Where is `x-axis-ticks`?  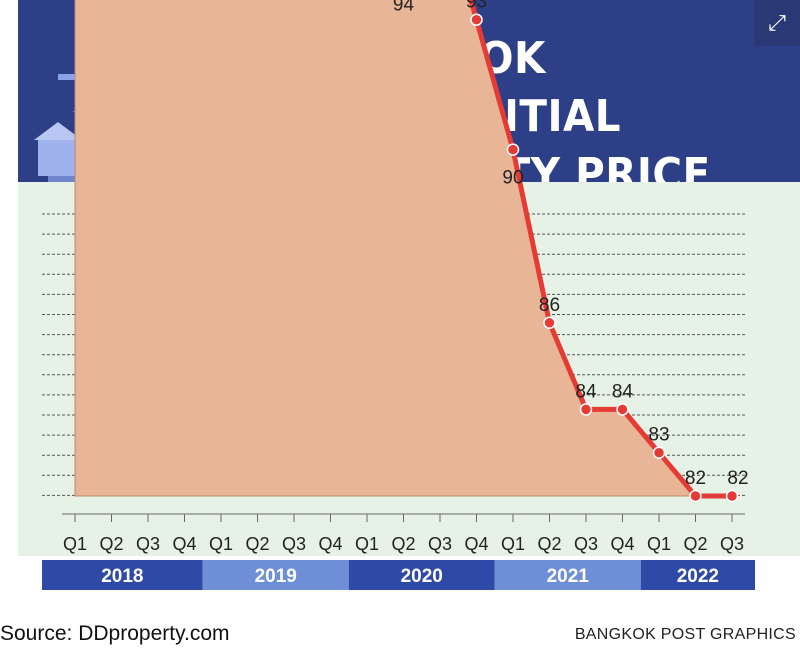
x-axis-ticks is located at coordinates (403, 518).